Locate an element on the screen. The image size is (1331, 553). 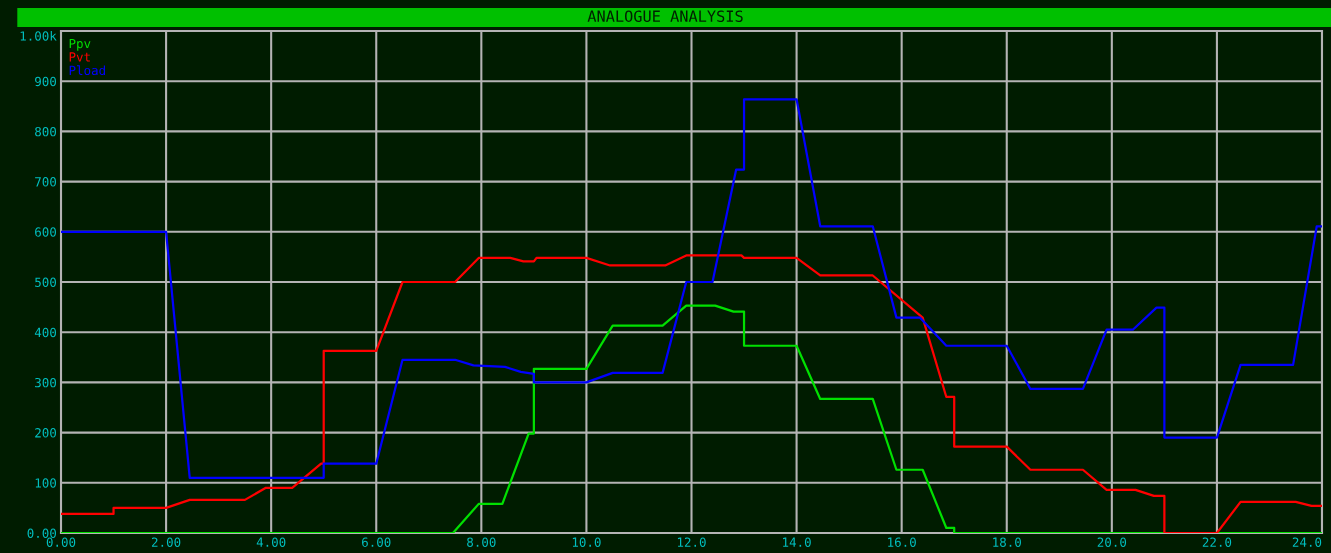
x-tick-label: 20.0 is located at coordinates (1112, 542).